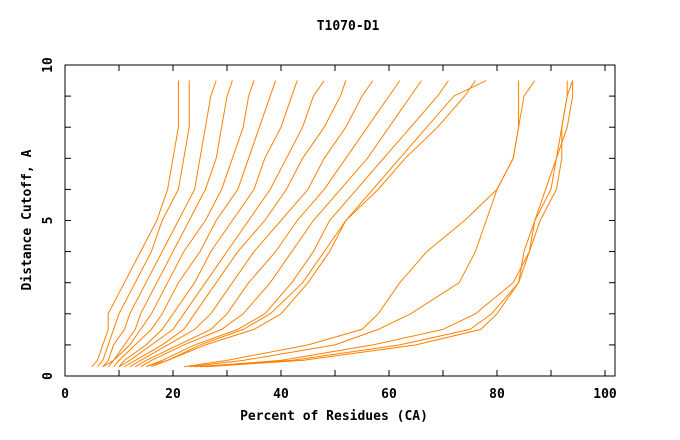 This screenshot has width=680, height=440. Describe the element at coordinates (605, 394) in the screenshot. I see `x-tick-label: 100` at that location.